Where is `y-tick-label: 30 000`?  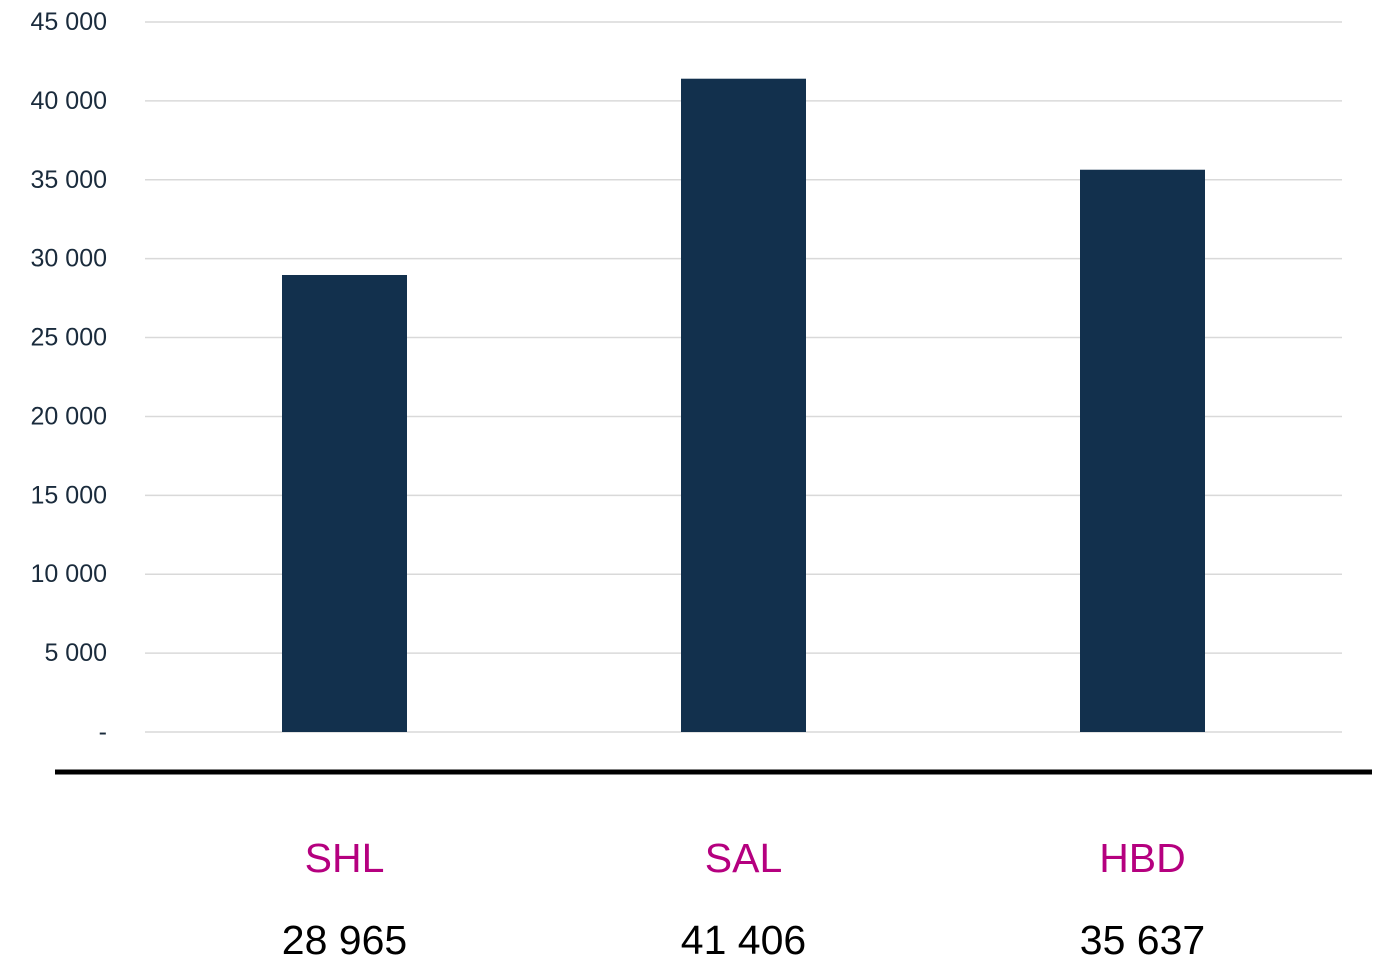
y-tick-label: 30 000 is located at coordinates (69, 259).